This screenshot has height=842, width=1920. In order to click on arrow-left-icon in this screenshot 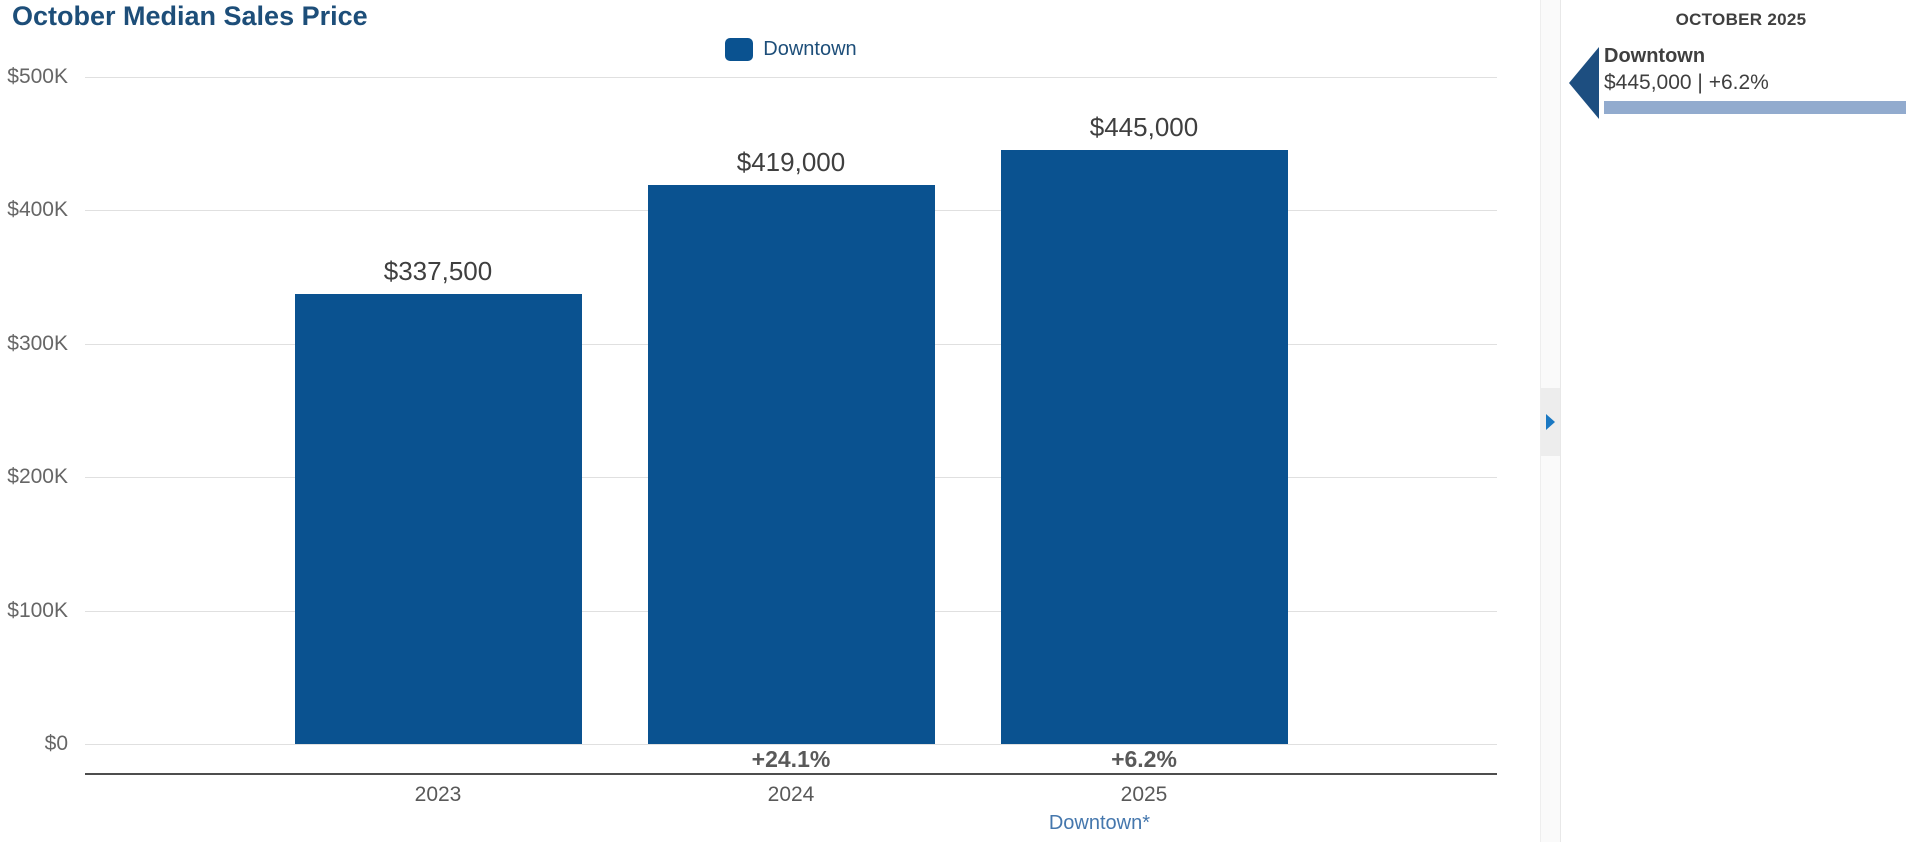, I will do `click(1584, 83)`.